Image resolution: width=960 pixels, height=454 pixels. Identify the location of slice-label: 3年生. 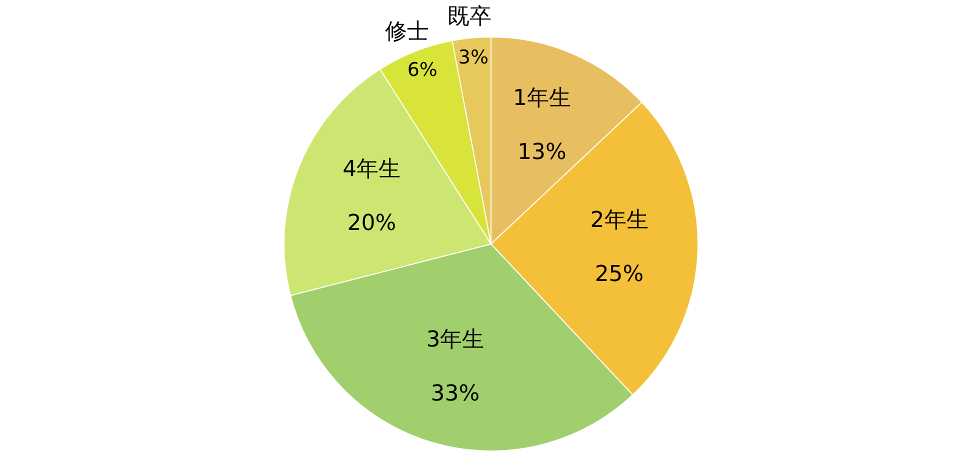
(455, 339).